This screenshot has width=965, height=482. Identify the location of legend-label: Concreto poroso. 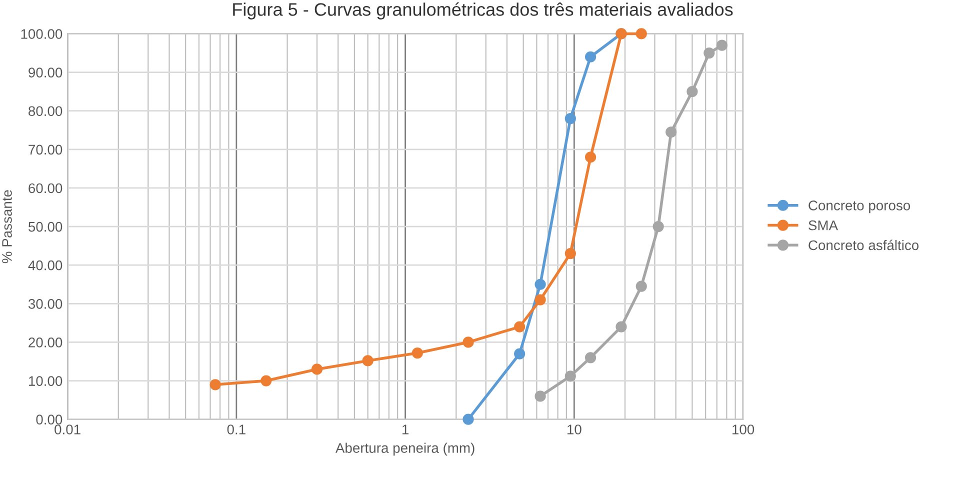
(859, 207).